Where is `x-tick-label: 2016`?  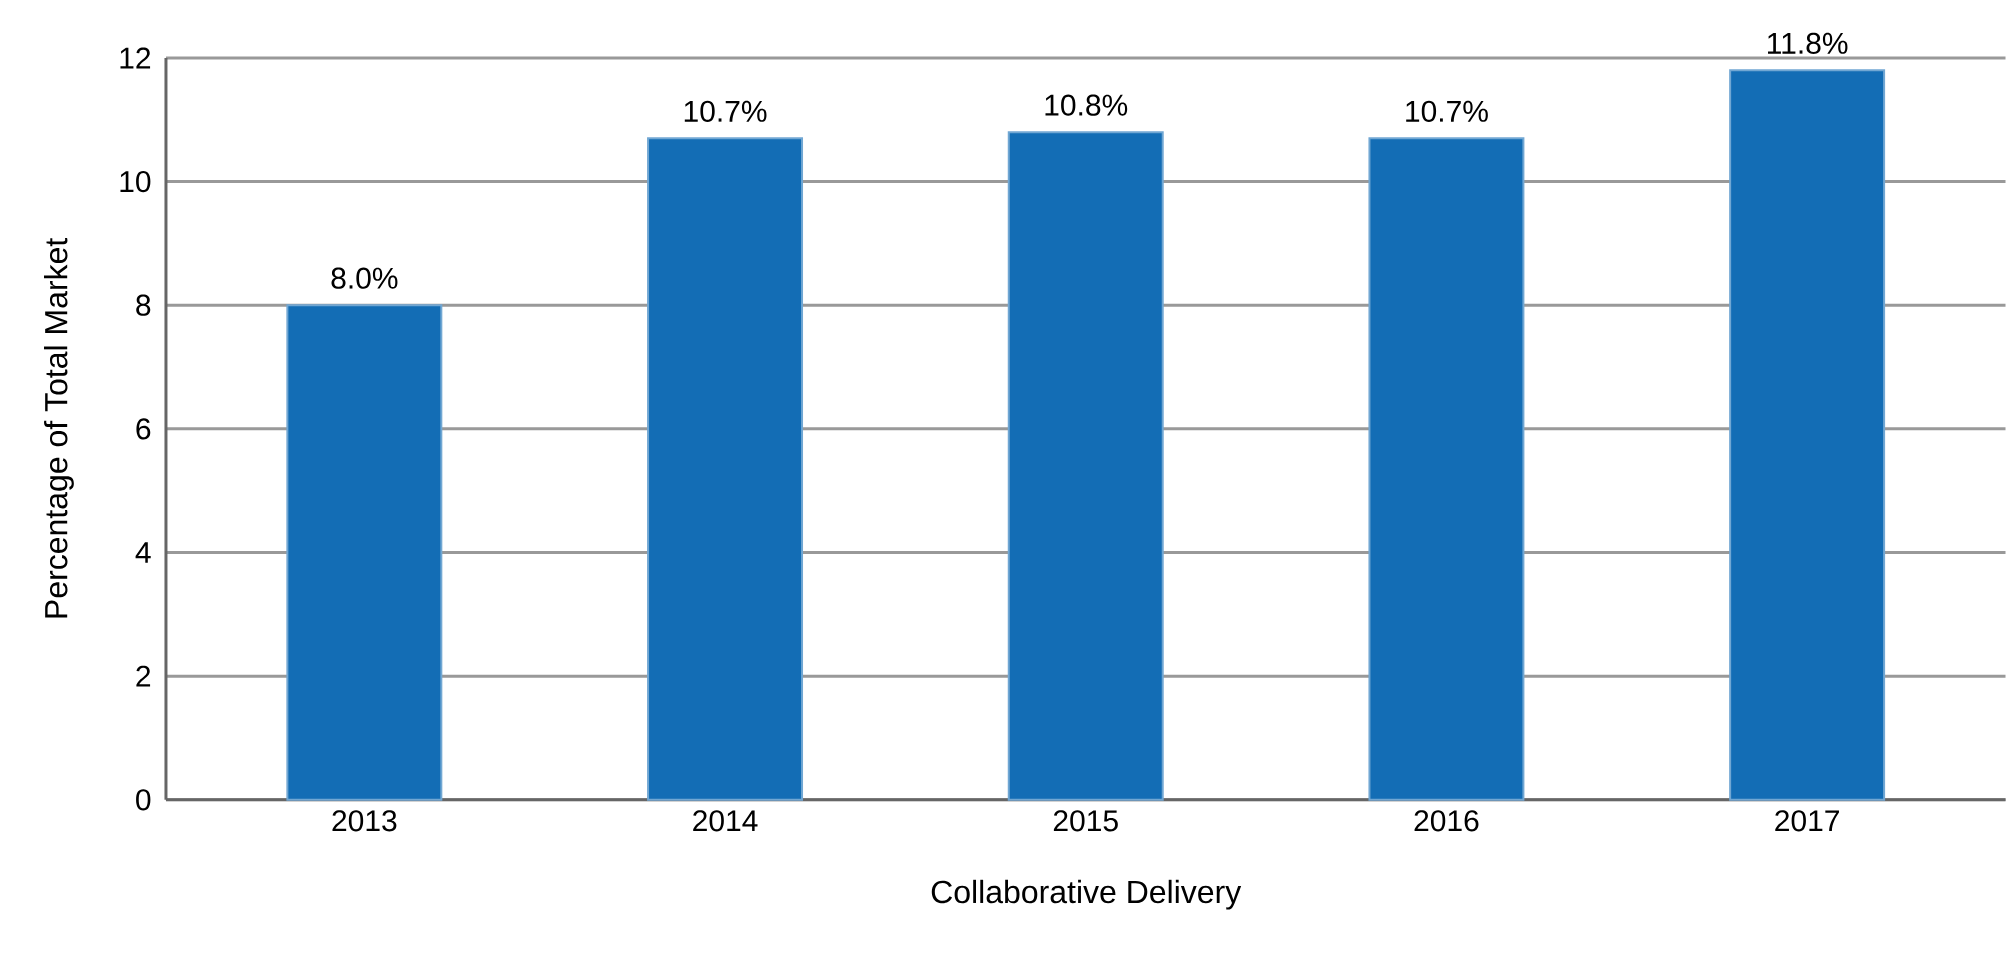 x-tick-label: 2016 is located at coordinates (1446, 821).